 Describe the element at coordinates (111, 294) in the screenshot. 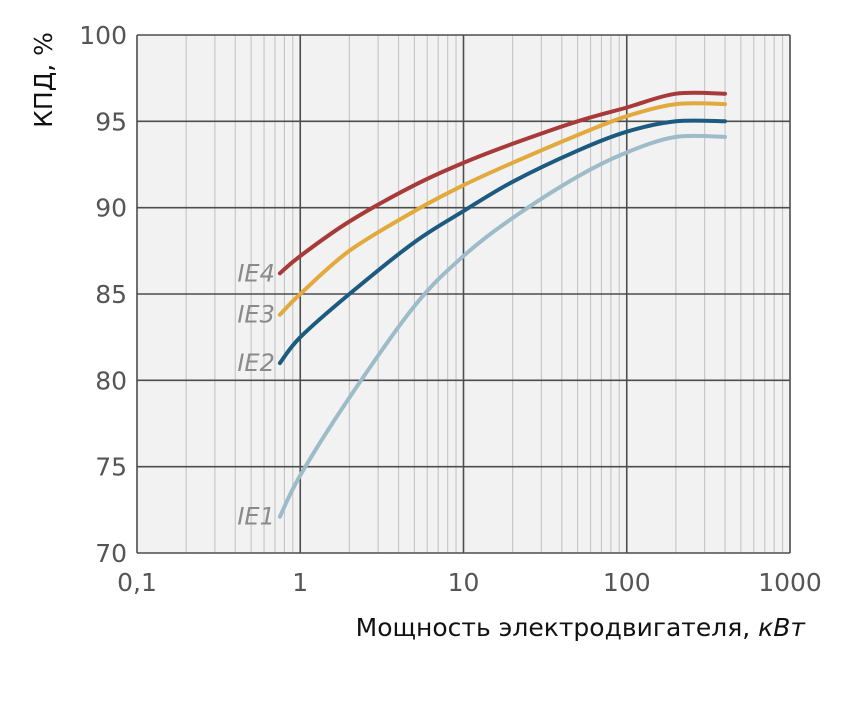

I see `y-tick-label: 85` at that location.